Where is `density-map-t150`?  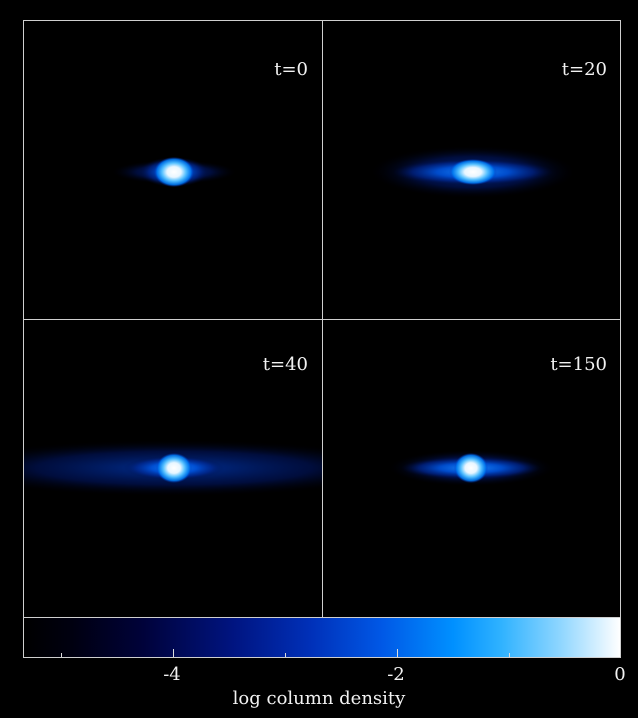
density-map-t150 is located at coordinates (471, 468).